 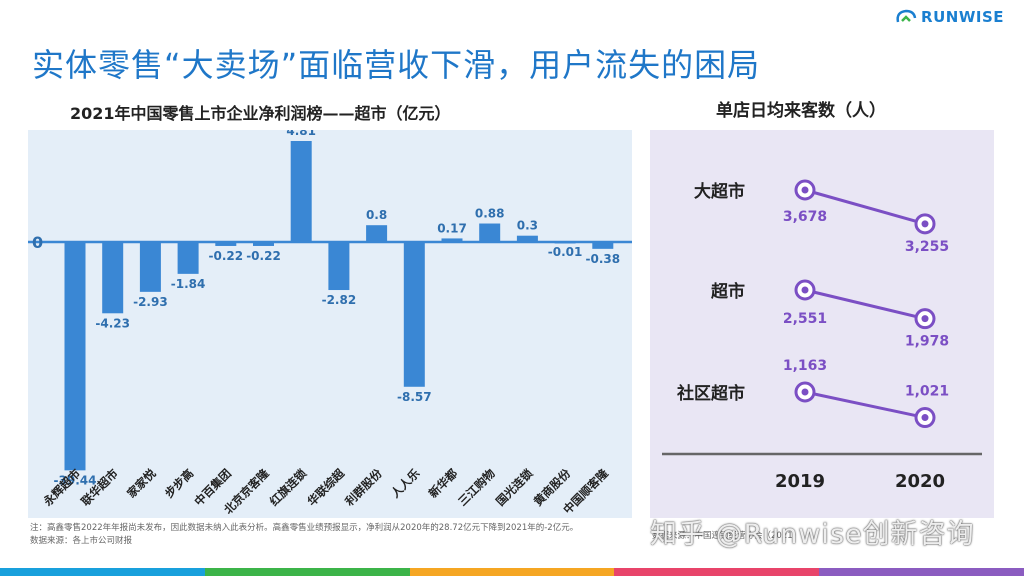 What do you see at coordinates (805, 290) in the screenshot?
I see `point-dot-超市-2019` at bounding box center [805, 290].